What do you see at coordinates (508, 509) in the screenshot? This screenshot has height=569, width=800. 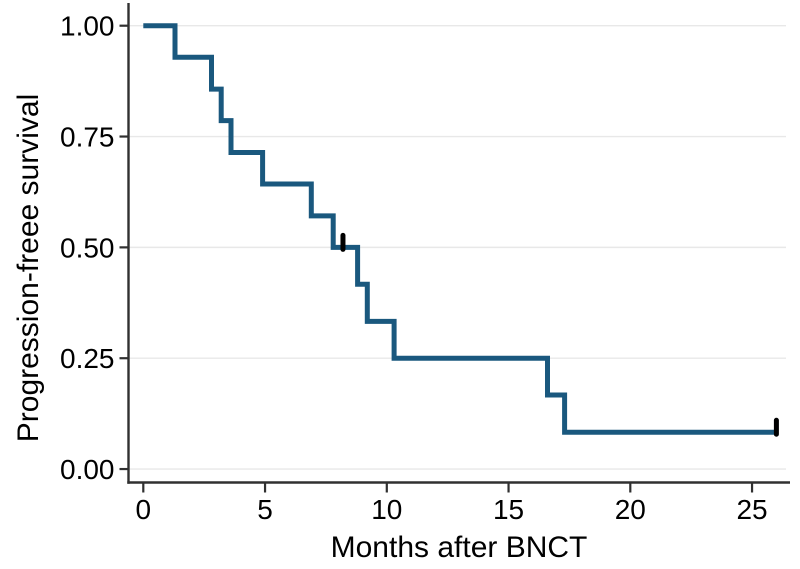 I see `x-tick-label: 15` at bounding box center [508, 509].